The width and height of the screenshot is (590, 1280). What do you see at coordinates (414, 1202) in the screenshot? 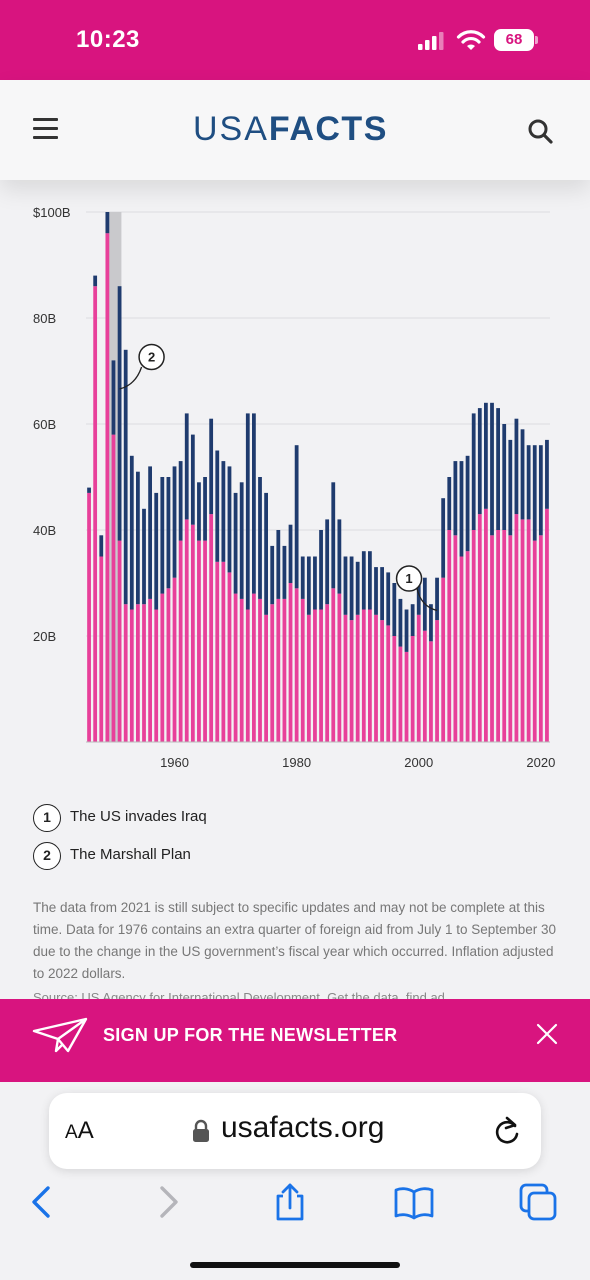
I see `bookmarks-icon` at bounding box center [414, 1202].